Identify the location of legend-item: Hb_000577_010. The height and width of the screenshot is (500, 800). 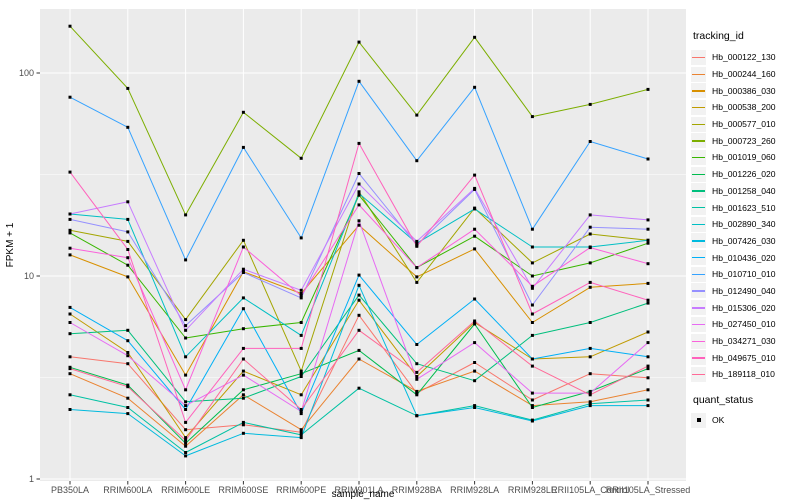
(745, 124).